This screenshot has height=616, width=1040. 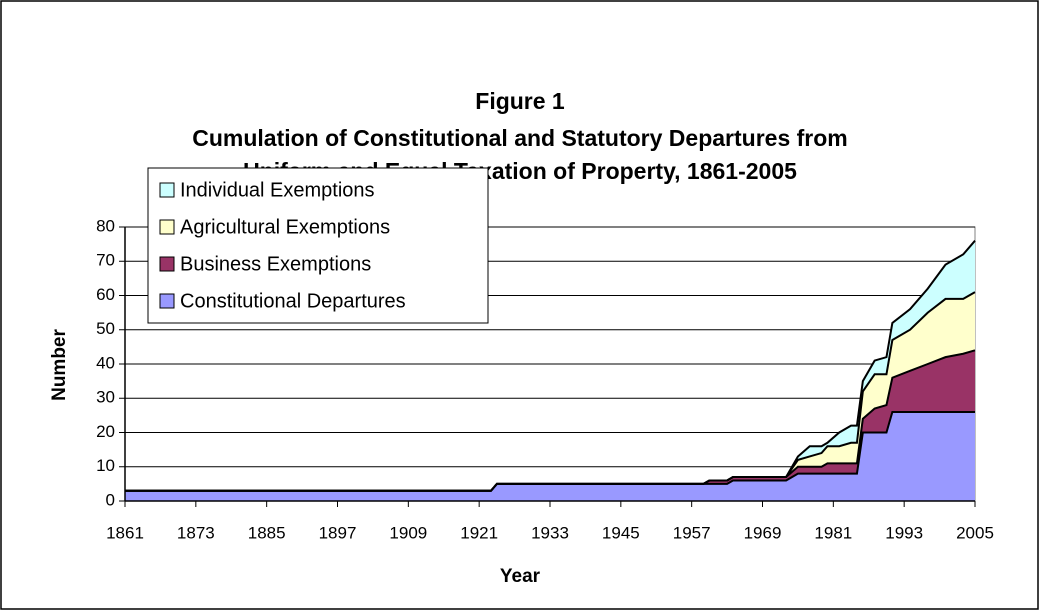 I want to click on x-tick-label: 1933, so click(x=550, y=532).